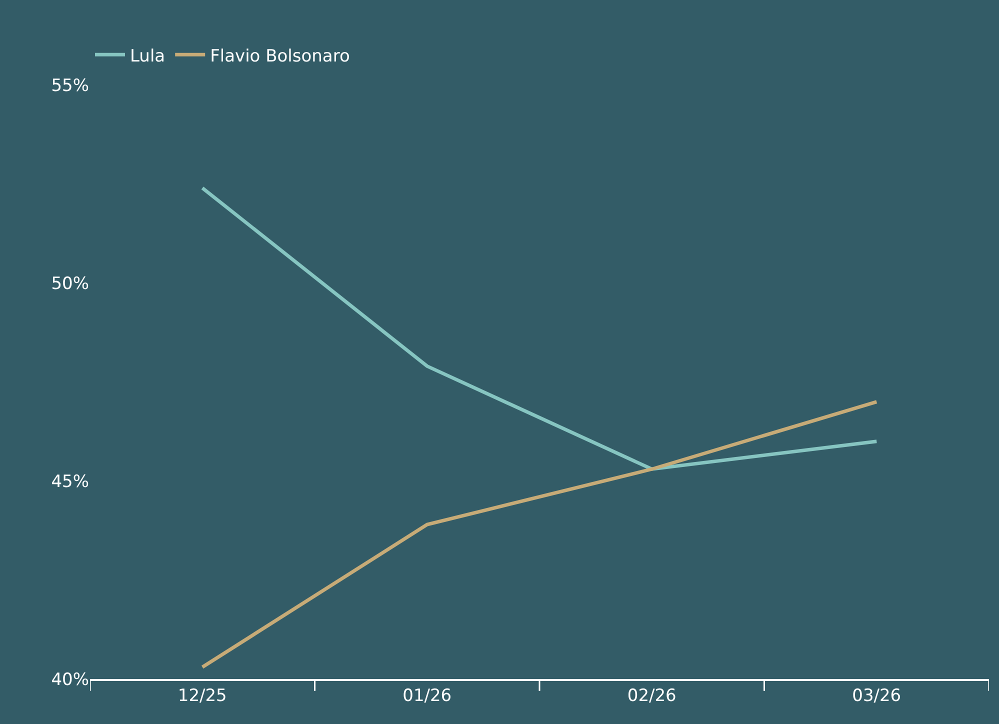 The width and height of the screenshot is (999, 724). I want to click on x-tick-label: 03/26, so click(877, 696).